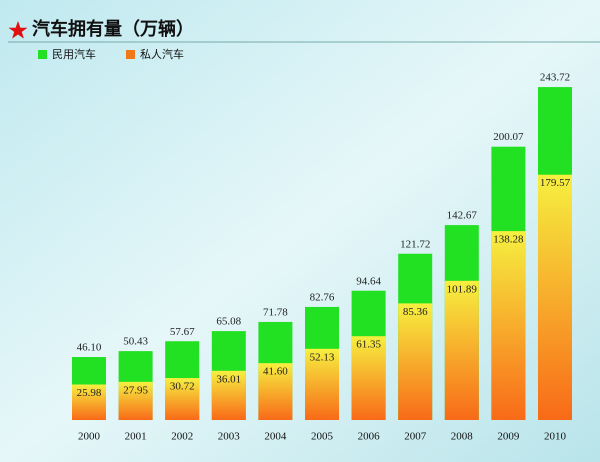 This screenshot has height=462, width=600. Describe the element at coordinates (322, 357) in the screenshot. I see `value-label: 52.13` at that location.